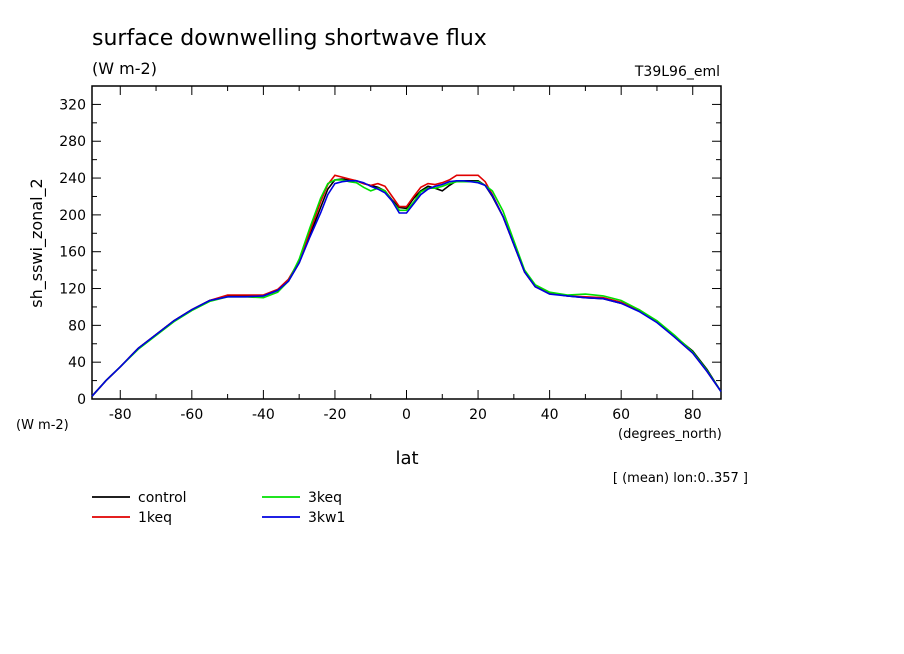 The image size is (904, 654). Describe the element at coordinates (124, 68) in the screenshot. I see `chart-units: (W m-2)` at that location.